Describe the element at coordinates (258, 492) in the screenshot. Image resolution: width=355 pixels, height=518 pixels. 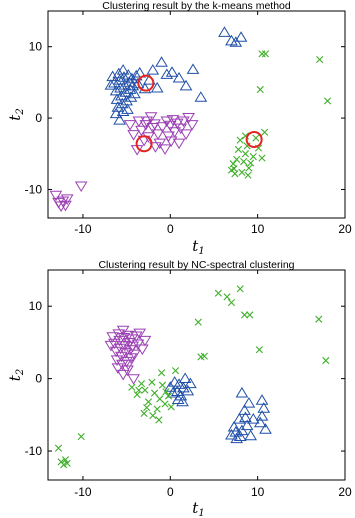
I see `x-tick-label: 10` at that location.